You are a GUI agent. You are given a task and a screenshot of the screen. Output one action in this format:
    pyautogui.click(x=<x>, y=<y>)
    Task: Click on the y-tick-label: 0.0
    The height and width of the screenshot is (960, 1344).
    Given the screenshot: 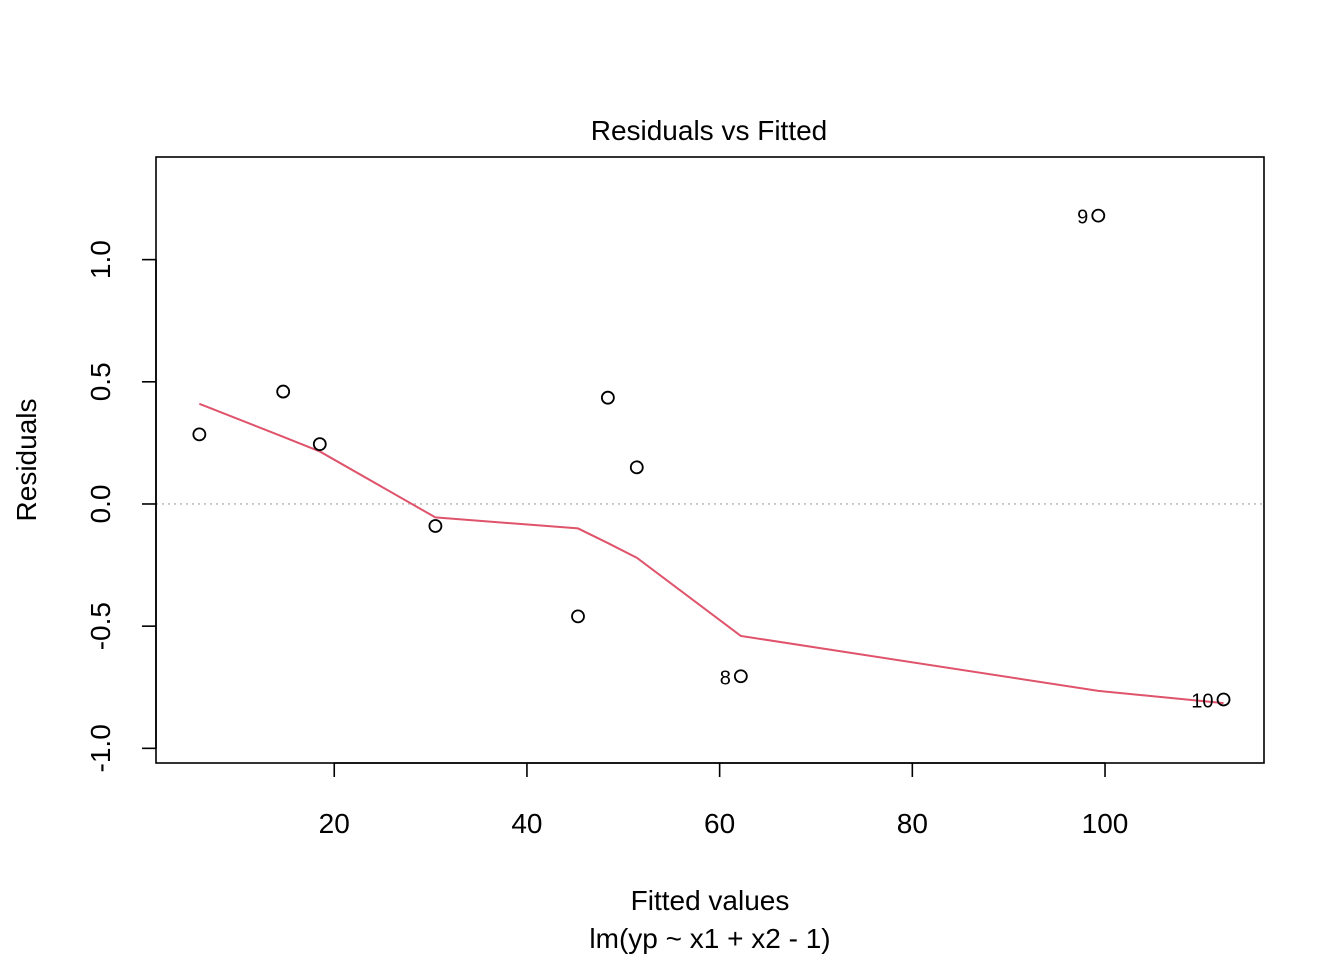 What is the action you would take?
    pyautogui.click(x=100, y=504)
    